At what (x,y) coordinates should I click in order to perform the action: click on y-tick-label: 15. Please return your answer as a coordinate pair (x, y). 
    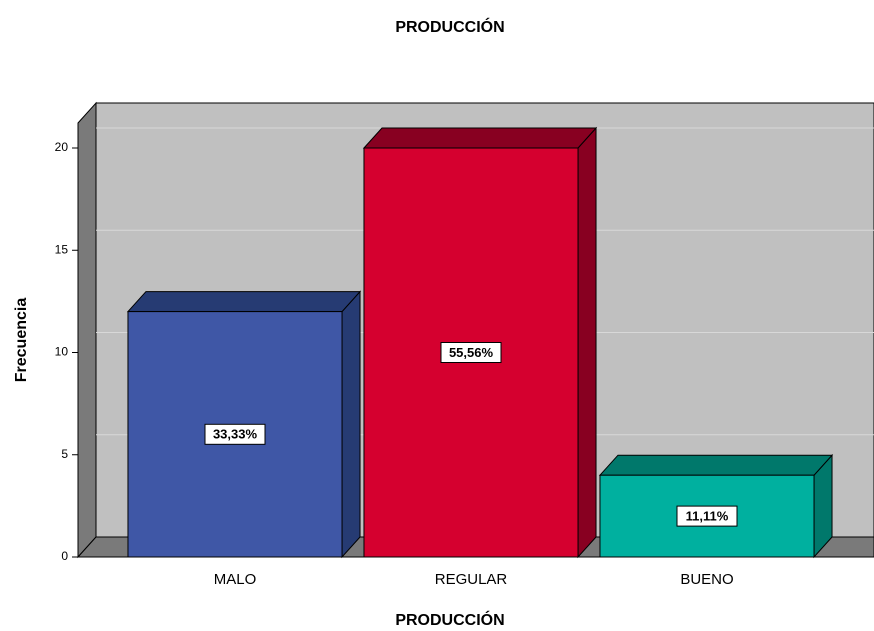
    Looking at the image, I should click on (62, 249).